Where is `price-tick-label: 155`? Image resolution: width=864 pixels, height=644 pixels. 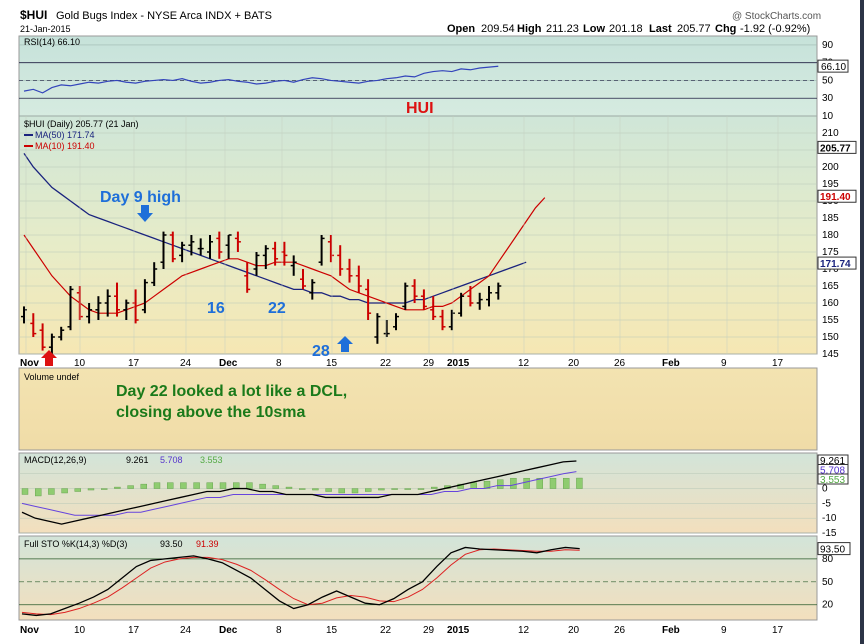
price-tick-label: 155 is located at coordinates (830, 320).